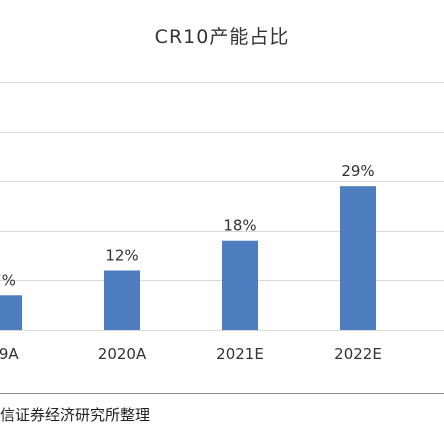 This screenshot has height=444, width=444. I want to click on x-tick-2021E: 2021E, so click(240, 354).